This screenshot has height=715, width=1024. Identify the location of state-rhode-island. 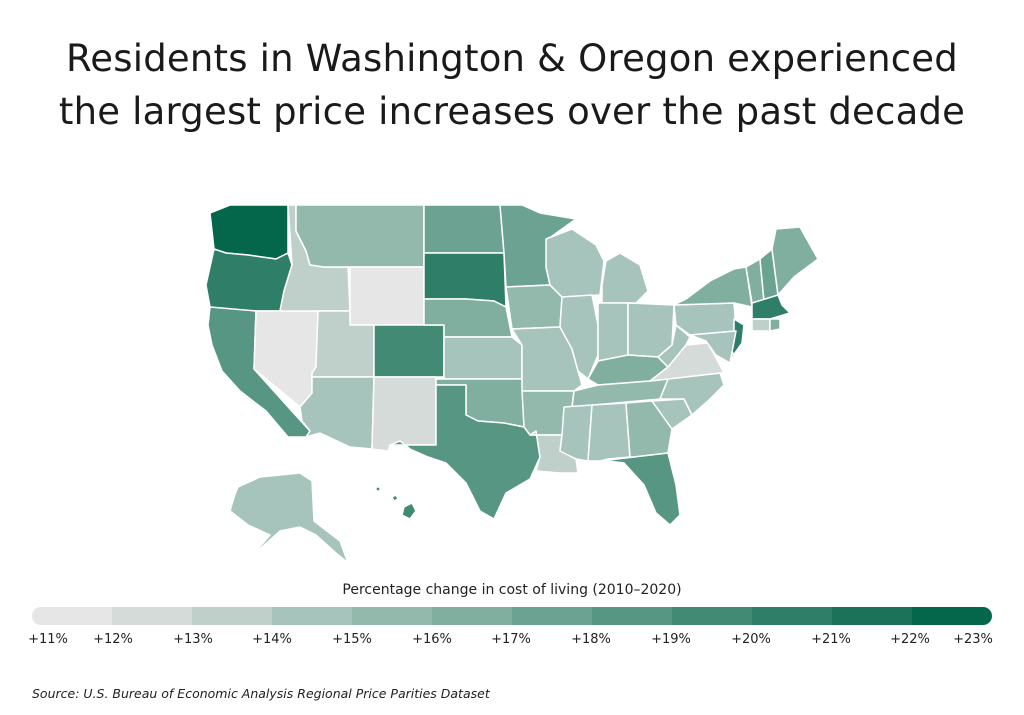
(775, 325).